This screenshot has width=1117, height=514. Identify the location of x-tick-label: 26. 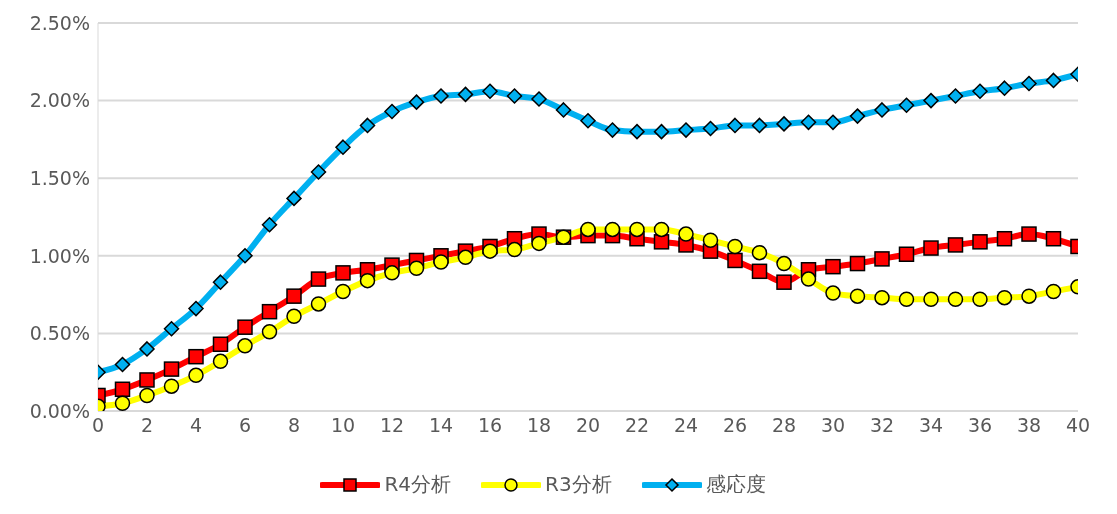
(735, 425).